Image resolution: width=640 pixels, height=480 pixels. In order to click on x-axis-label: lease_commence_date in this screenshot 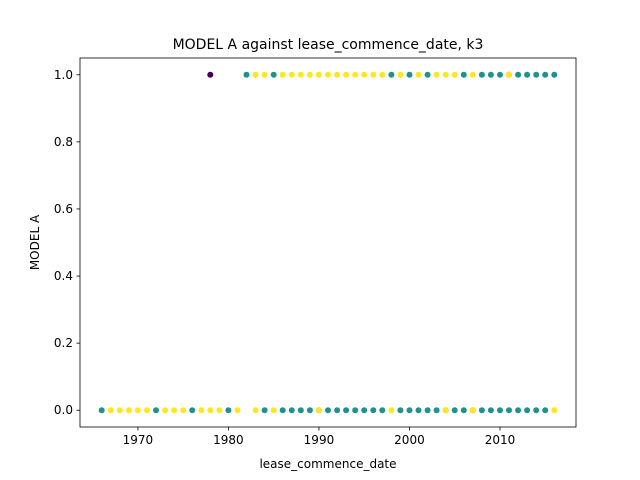, I will do `click(327, 464)`.